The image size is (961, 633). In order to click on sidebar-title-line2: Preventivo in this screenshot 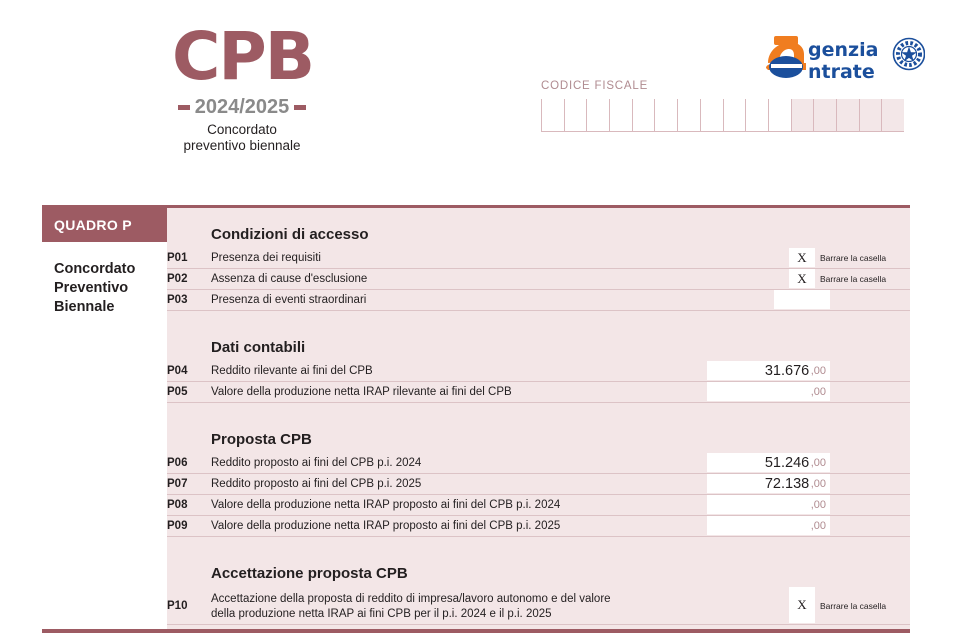, I will do `click(91, 288)`.